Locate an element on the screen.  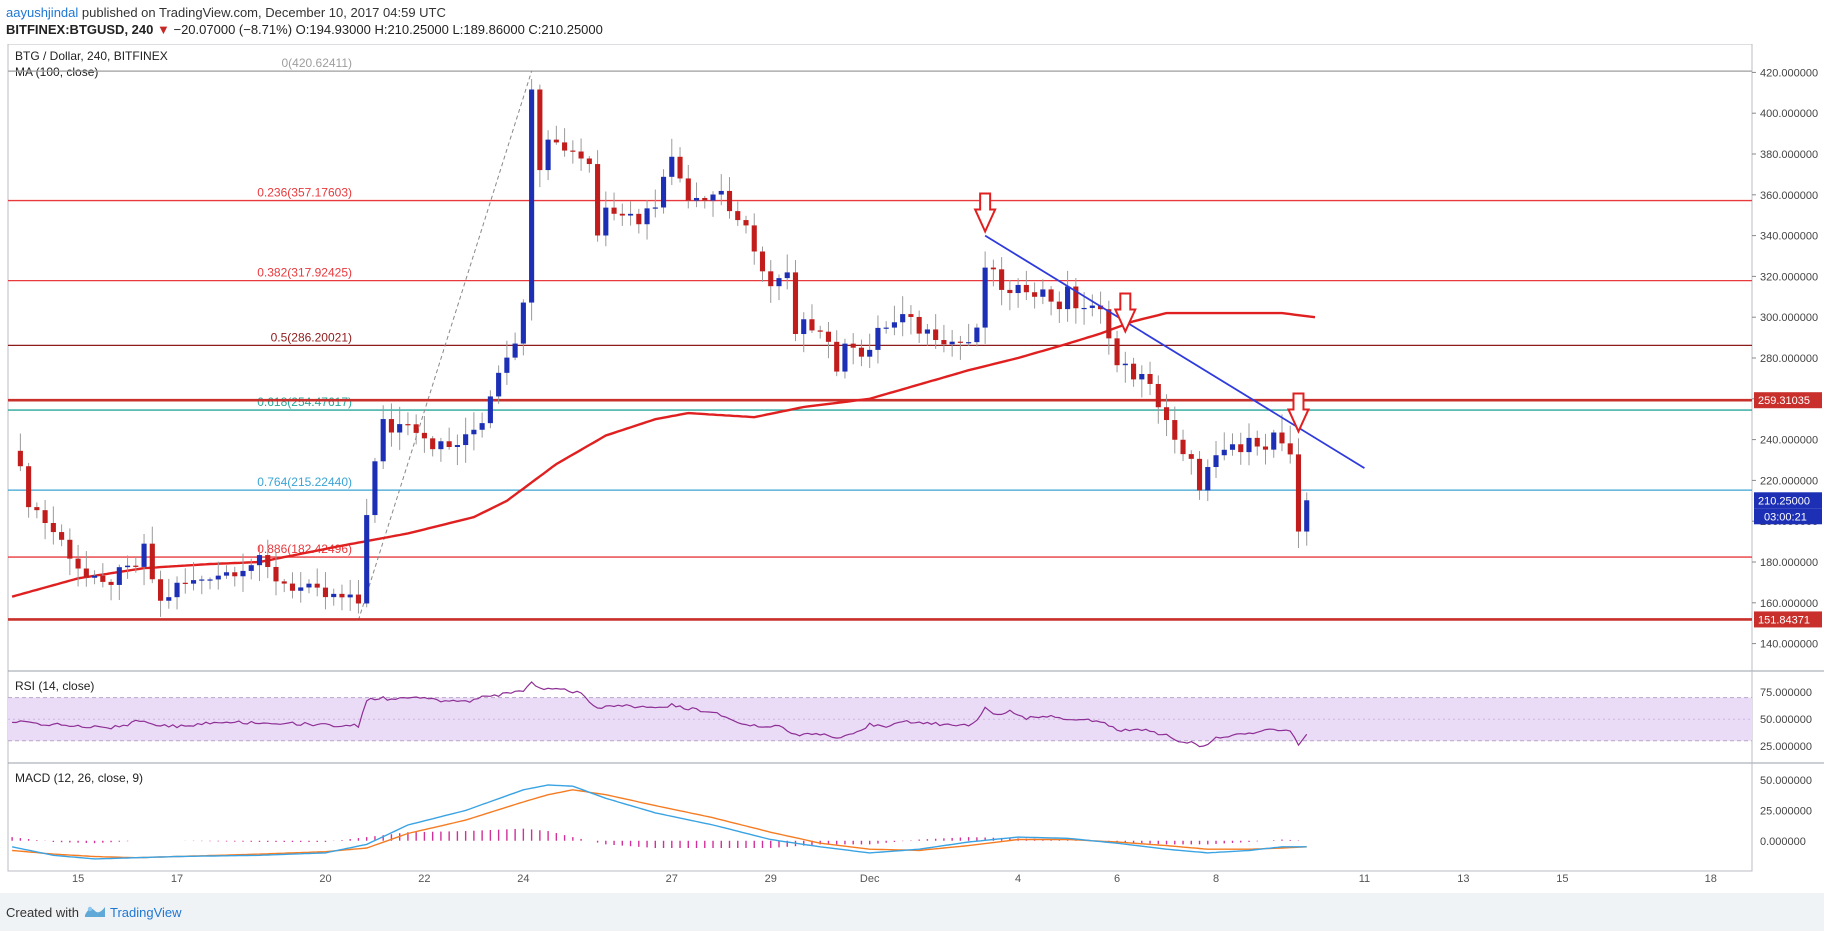
fib-swing-line is located at coordinates (445, 346).